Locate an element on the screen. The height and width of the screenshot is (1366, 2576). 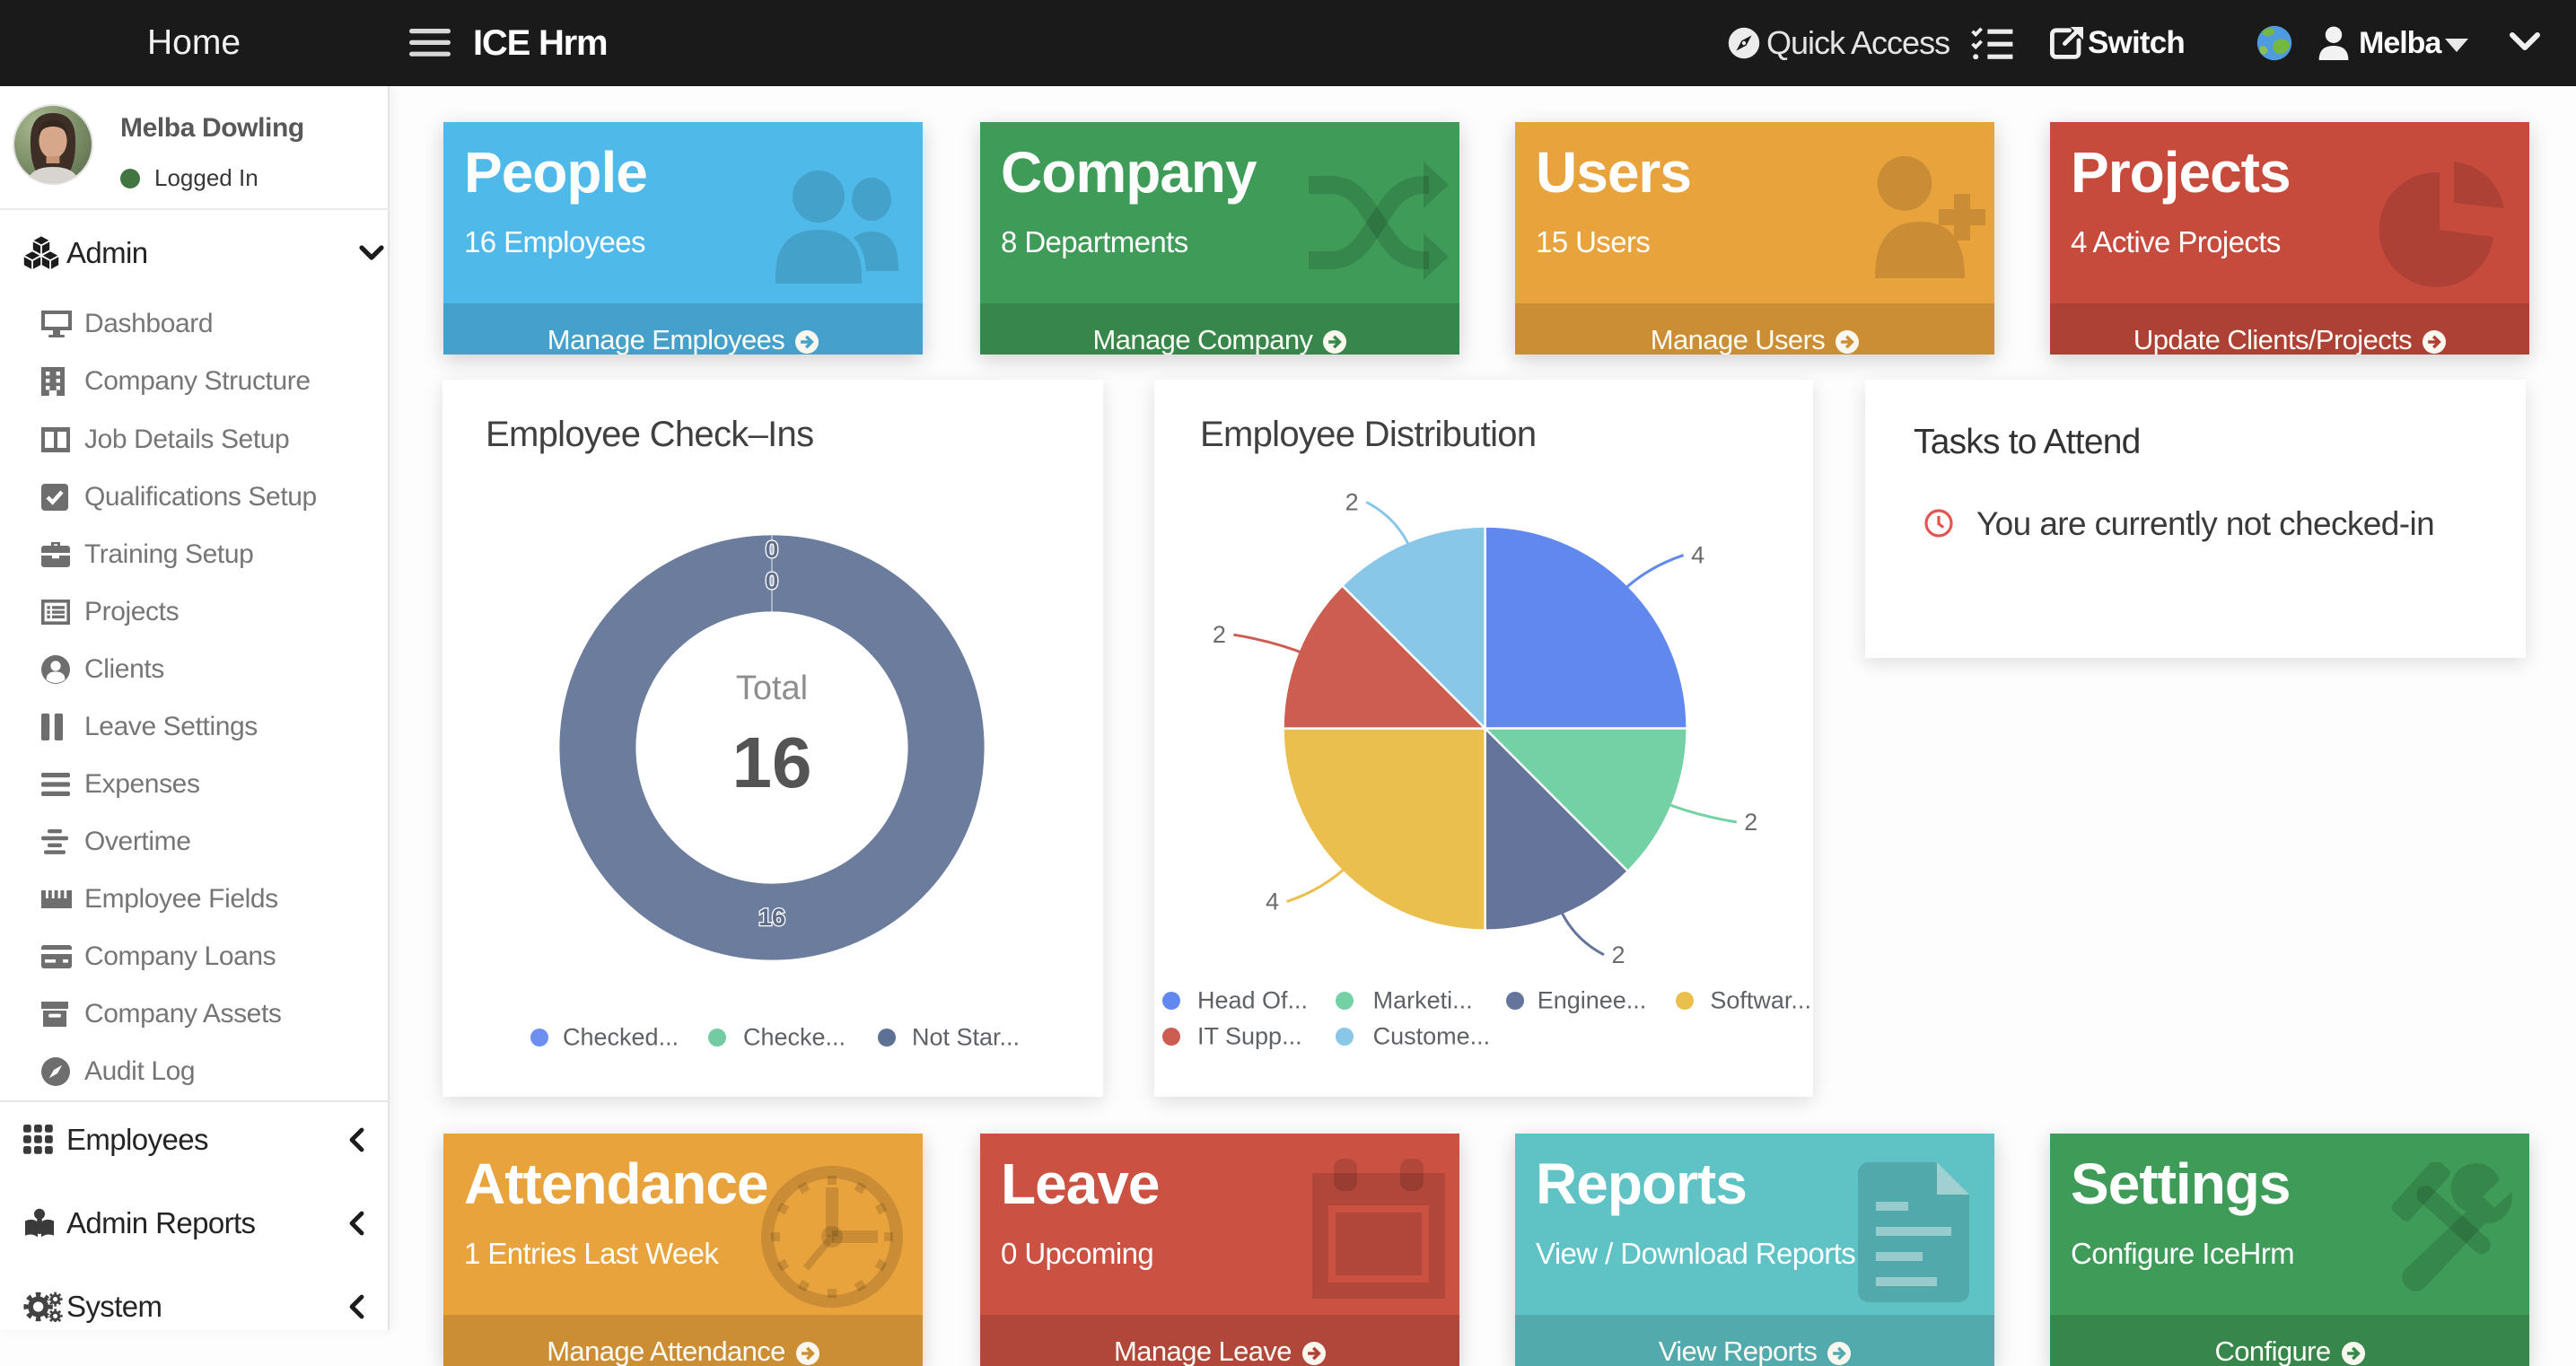
svg-text: Total is located at coordinates (772, 688).